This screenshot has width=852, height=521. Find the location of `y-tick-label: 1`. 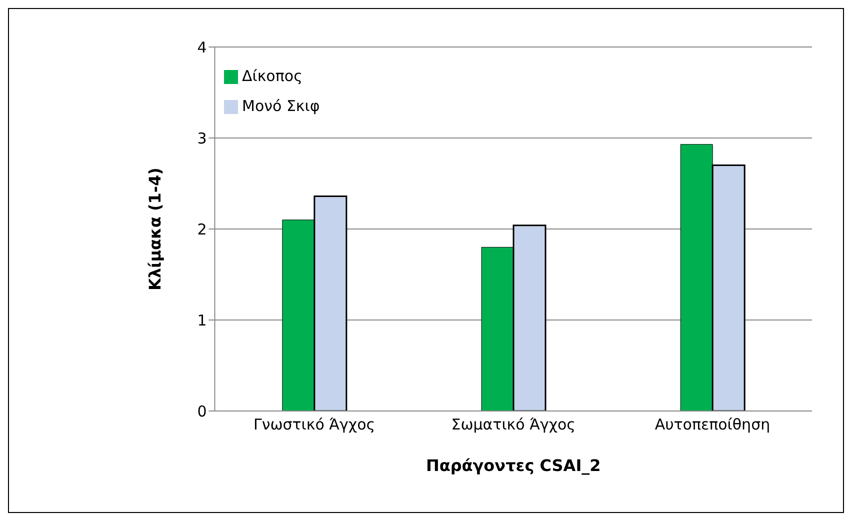

y-tick-label: 1 is located at coordinates (202, 320).